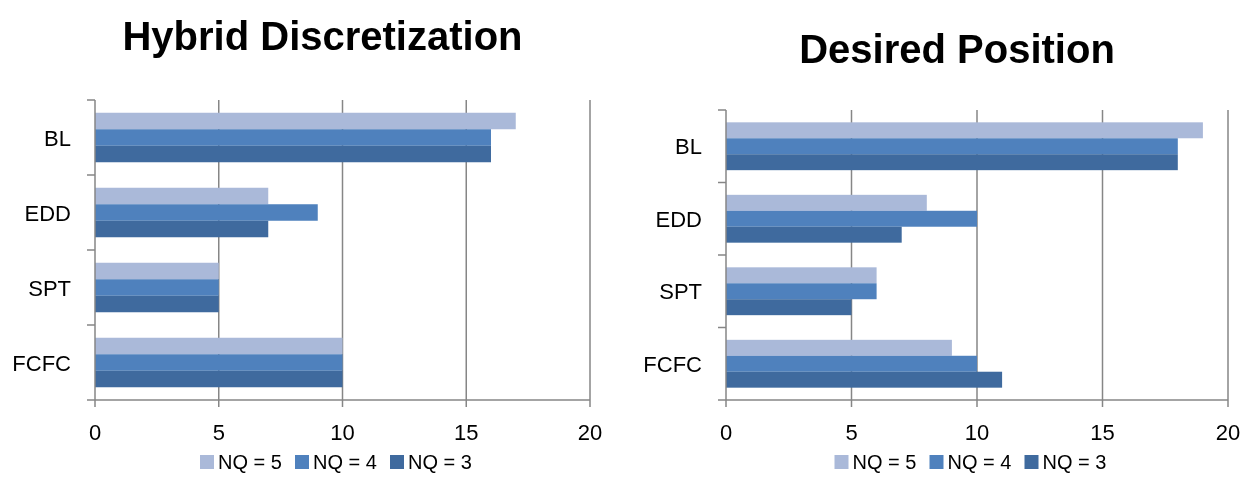 This screenshot has height=495, width=1250. Describe the element at coordinates (957, 49) in the screenshot. I see `chart-title: Desired Position` at that location.